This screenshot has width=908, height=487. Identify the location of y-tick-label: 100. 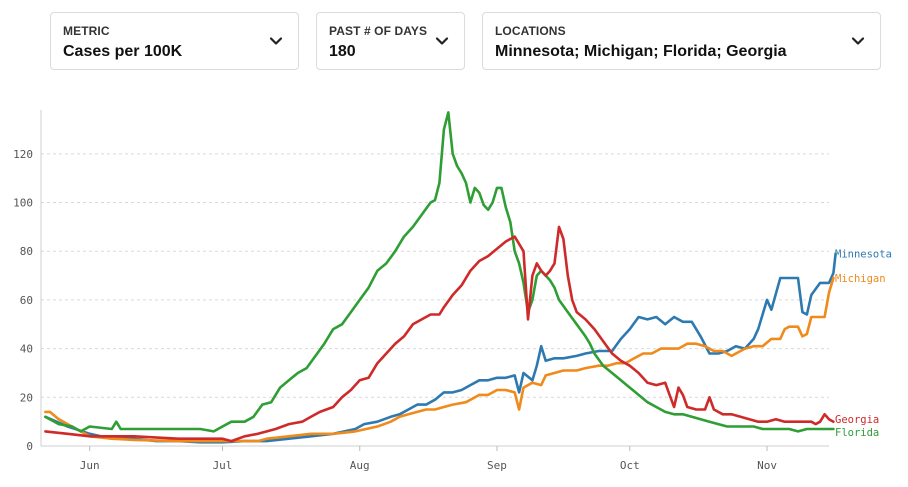
(23, 203).